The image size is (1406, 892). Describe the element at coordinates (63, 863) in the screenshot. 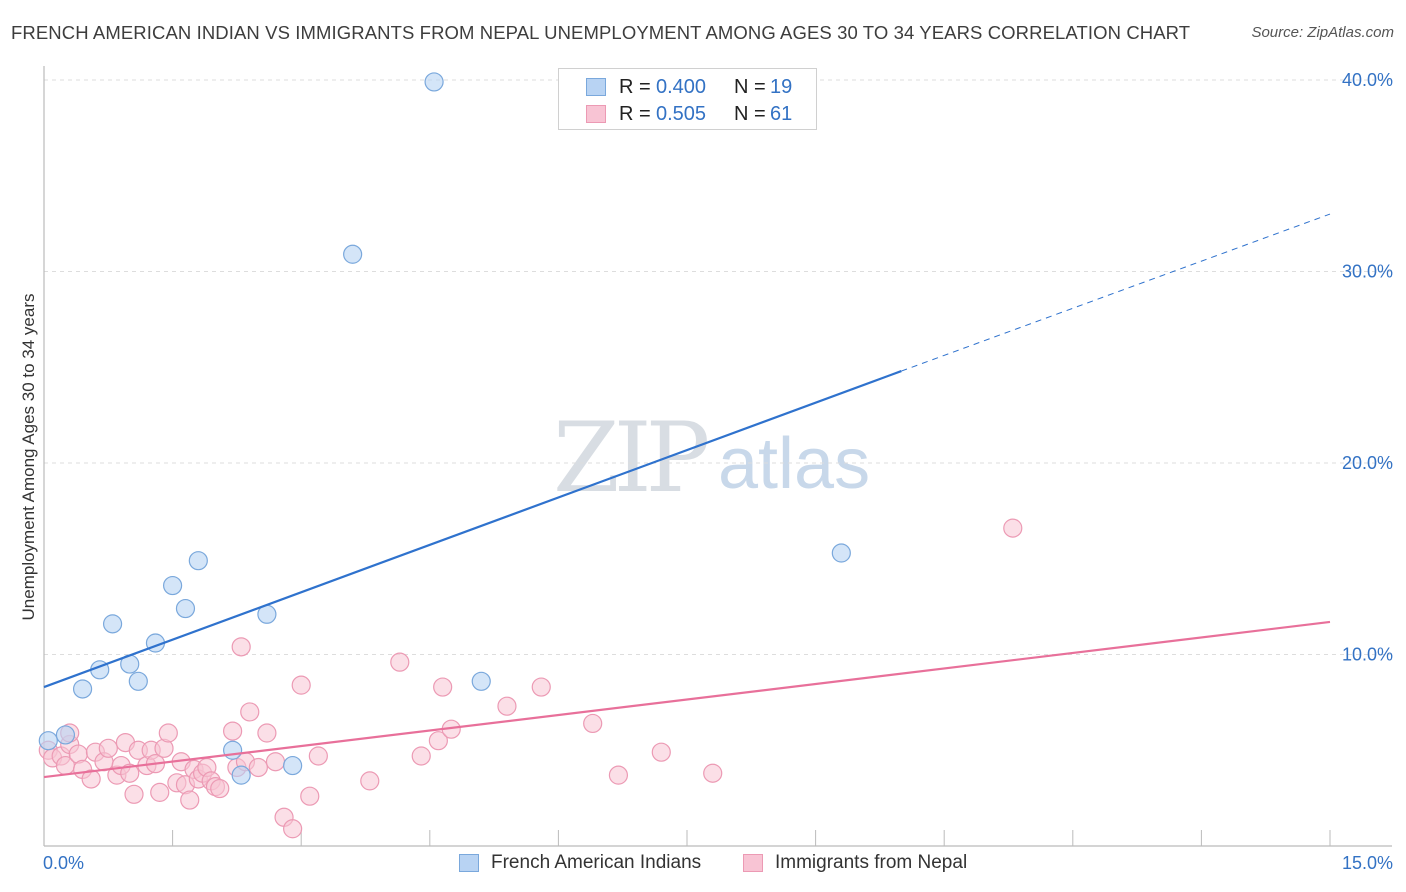

I see `x-tick-label-min: 0.0%` at that location.